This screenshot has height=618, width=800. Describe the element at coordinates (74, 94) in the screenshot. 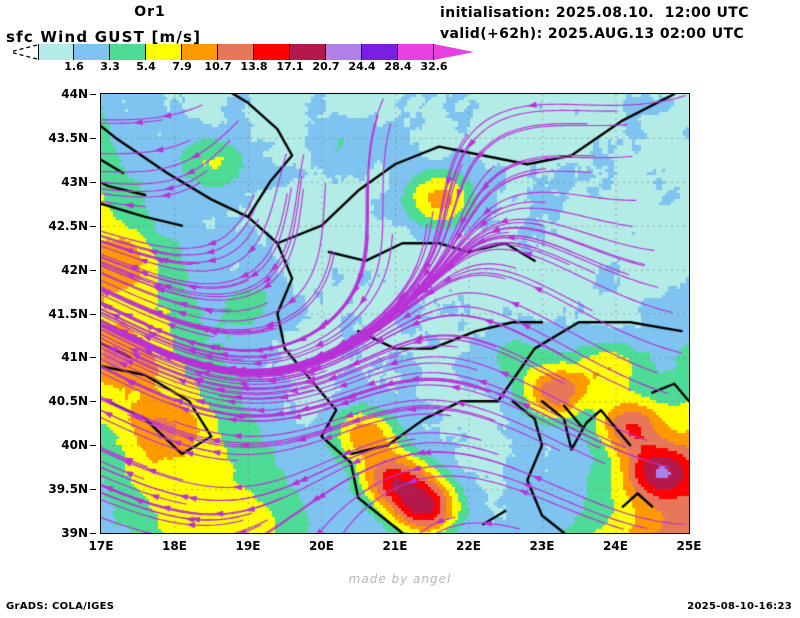

I see `y-axis-label-44N: 44N` at that location.